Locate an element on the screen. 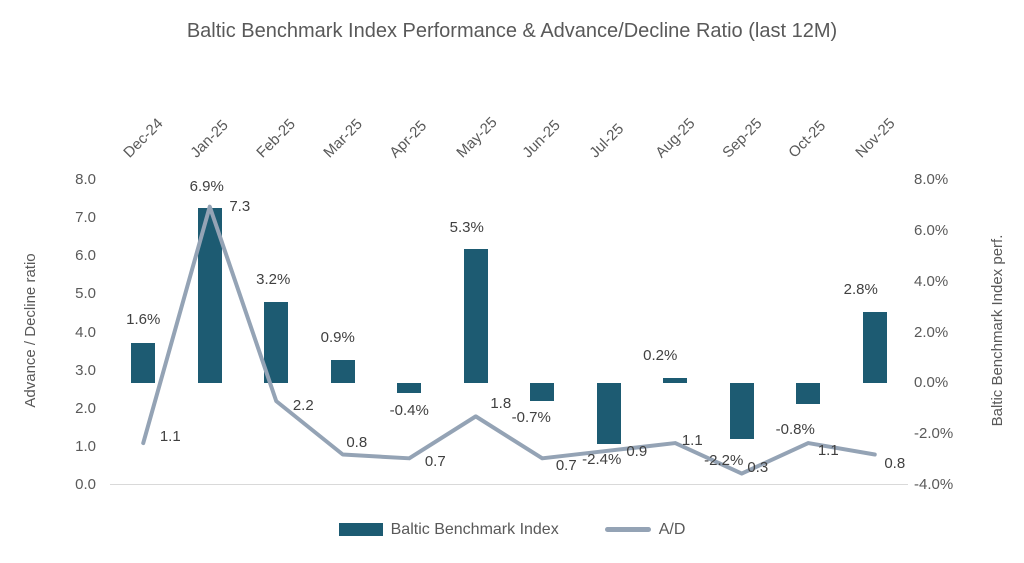  x-axis-label: Aug-25 is located at coordinates (675, 138).